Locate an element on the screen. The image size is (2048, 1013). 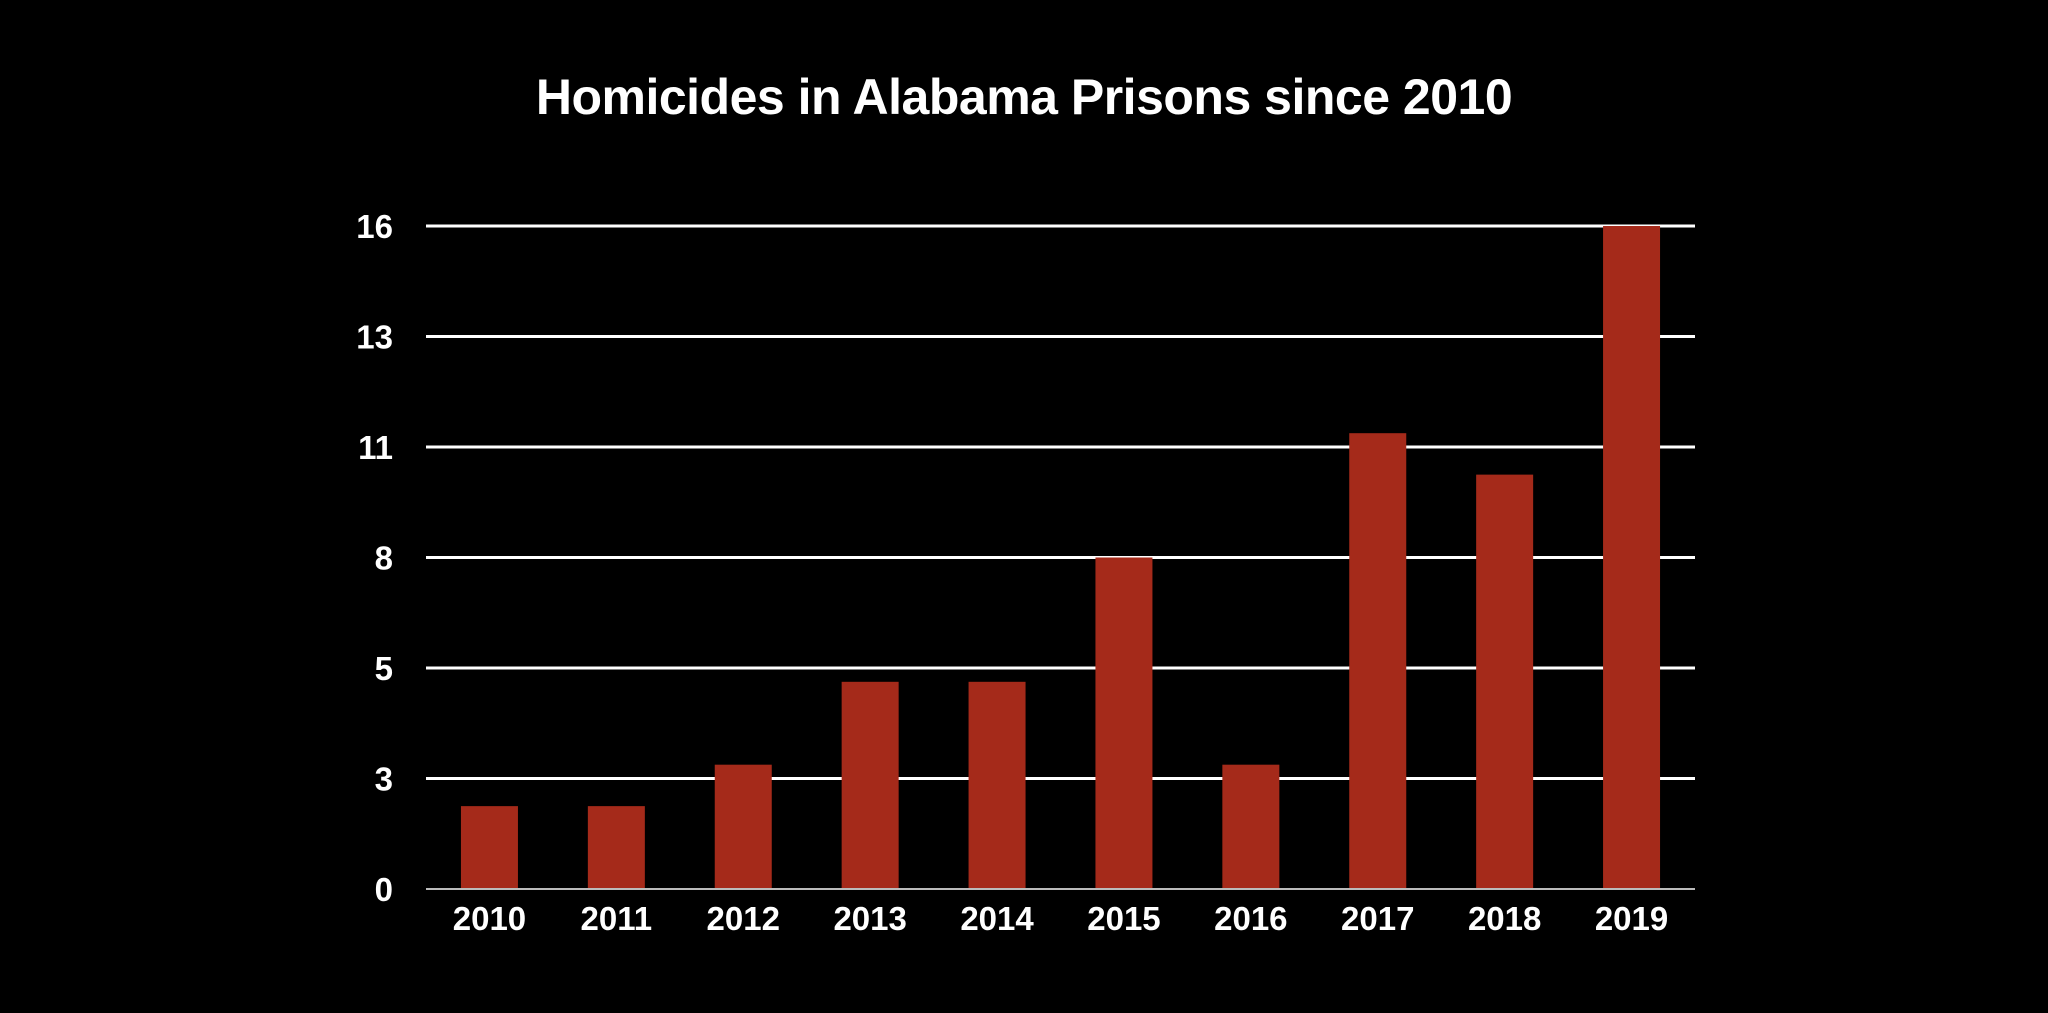
x-tick-label: 2012 is located at coordinates (743, 918).